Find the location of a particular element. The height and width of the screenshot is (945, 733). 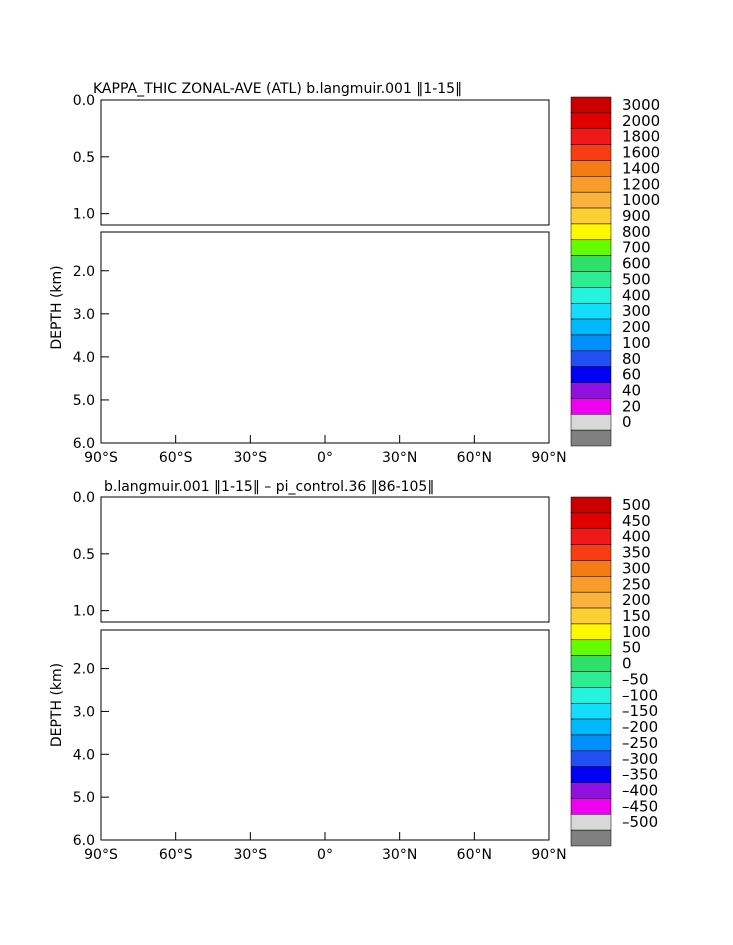

colorbar-label: 700 is located at coordinates (636, 248).